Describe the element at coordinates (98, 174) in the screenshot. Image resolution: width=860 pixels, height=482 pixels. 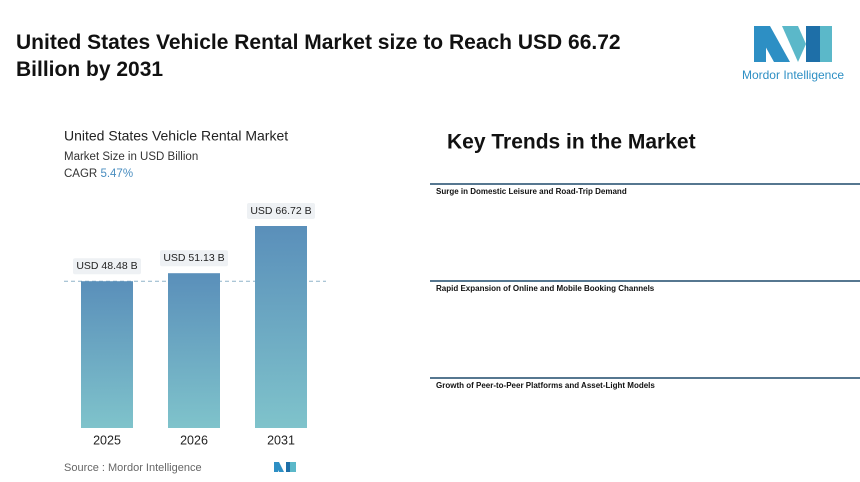
I see `cagr: CAGR 5.47%` at that location.